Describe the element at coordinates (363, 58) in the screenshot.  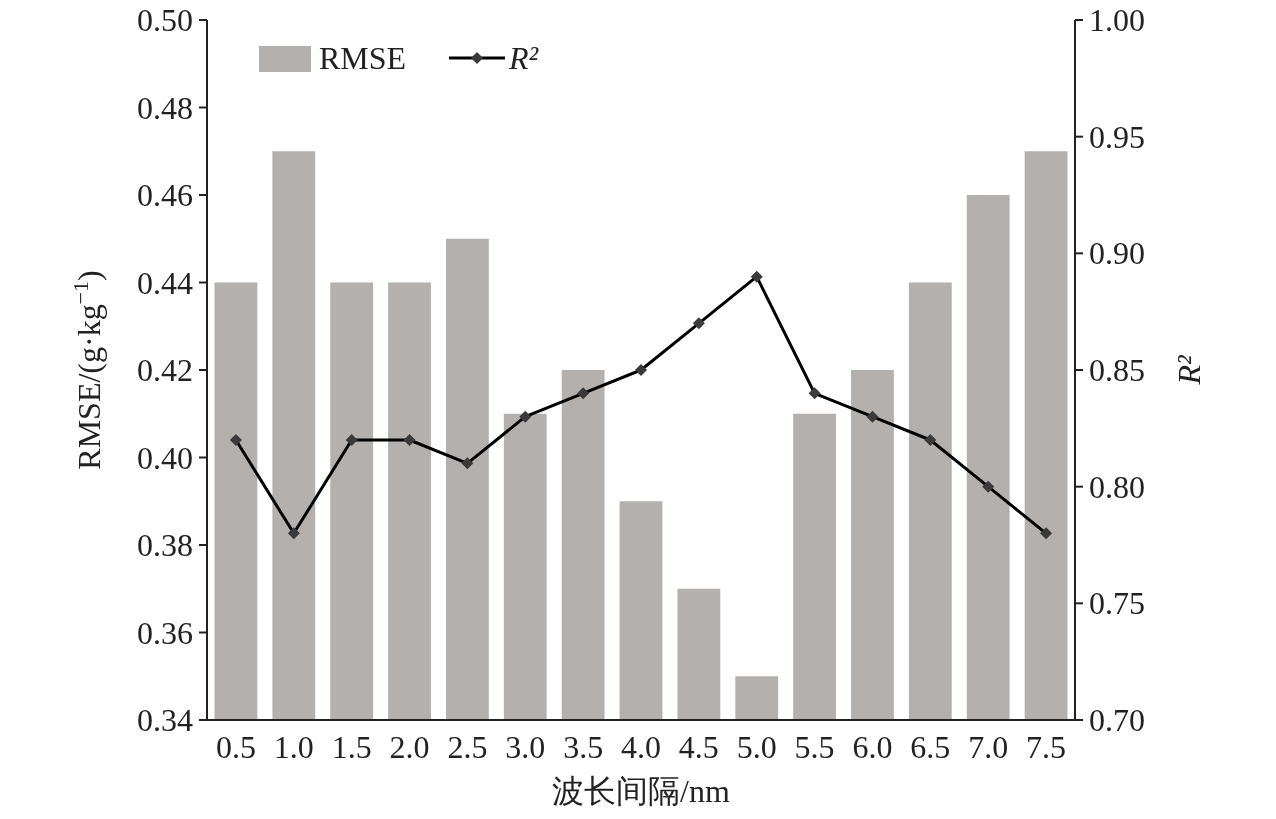
I see `legend-label: RMSE` at that location.